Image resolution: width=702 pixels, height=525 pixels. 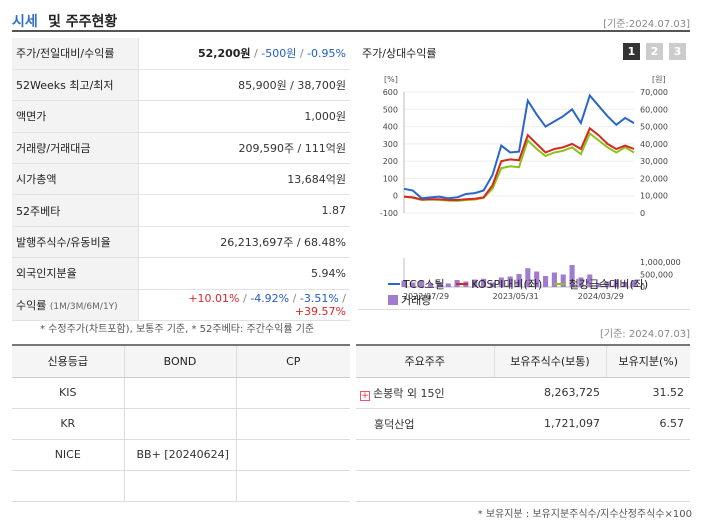 What do you see at coordinates (75, 116) in the screenshot?
I see `quote-label: 액면가` at bounding box center [75, 116].